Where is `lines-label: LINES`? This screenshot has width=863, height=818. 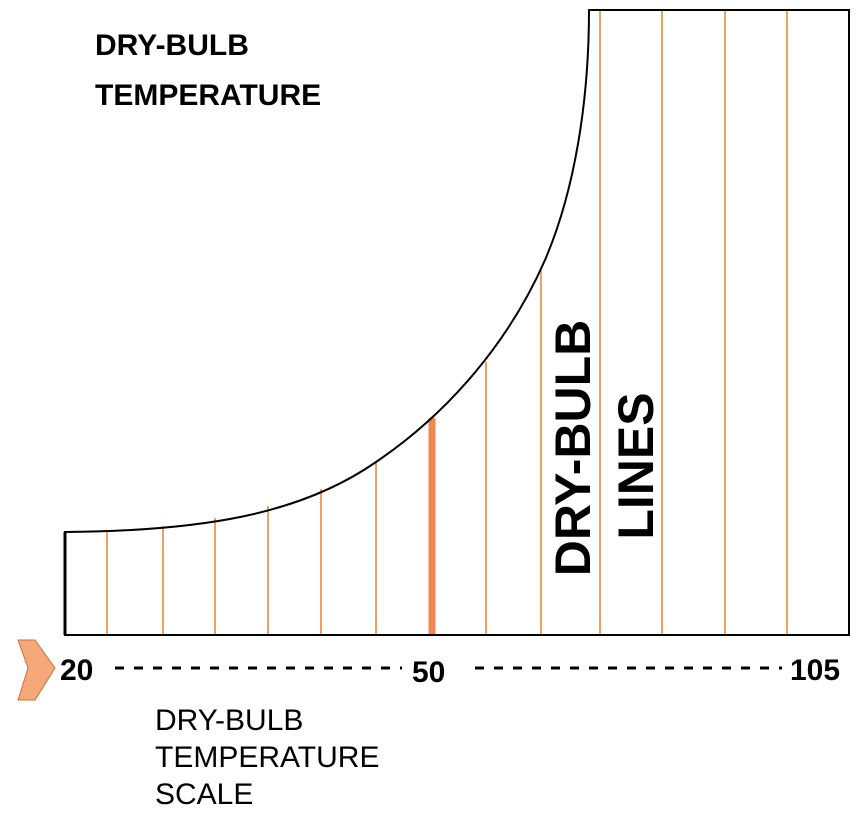
lines-label: LINES is located at coordinates (636, 465).